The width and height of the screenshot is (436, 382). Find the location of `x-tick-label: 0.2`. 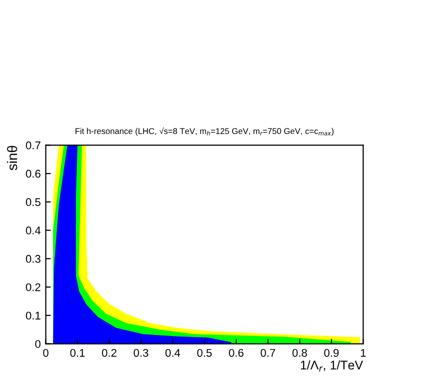

x-tick-label: 0.2 is located at coordinates (109, 352).